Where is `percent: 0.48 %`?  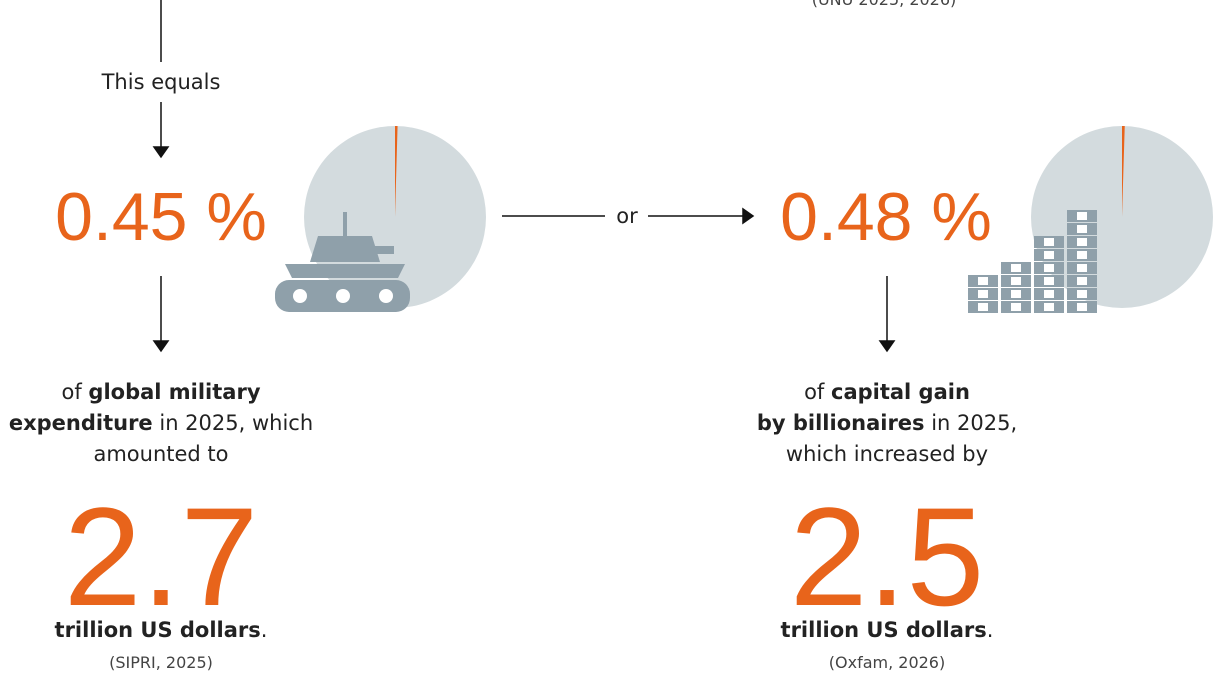
percent: 0.48 % is located at coordinates (886, 217).